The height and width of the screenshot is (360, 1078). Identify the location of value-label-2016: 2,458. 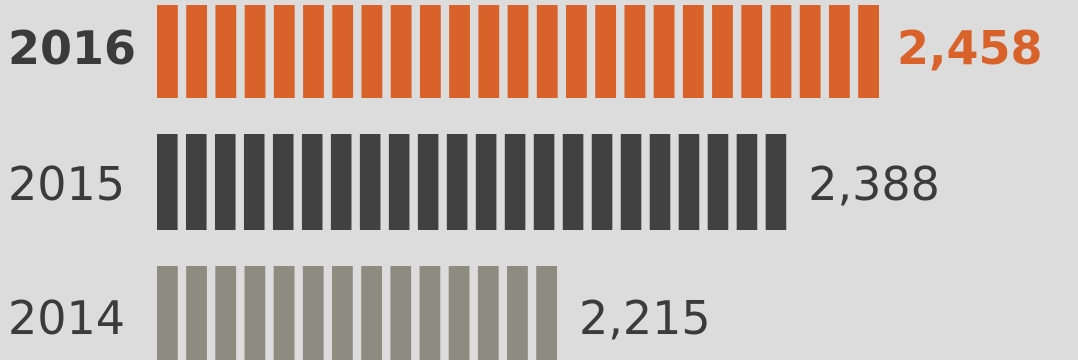
(970, 48).